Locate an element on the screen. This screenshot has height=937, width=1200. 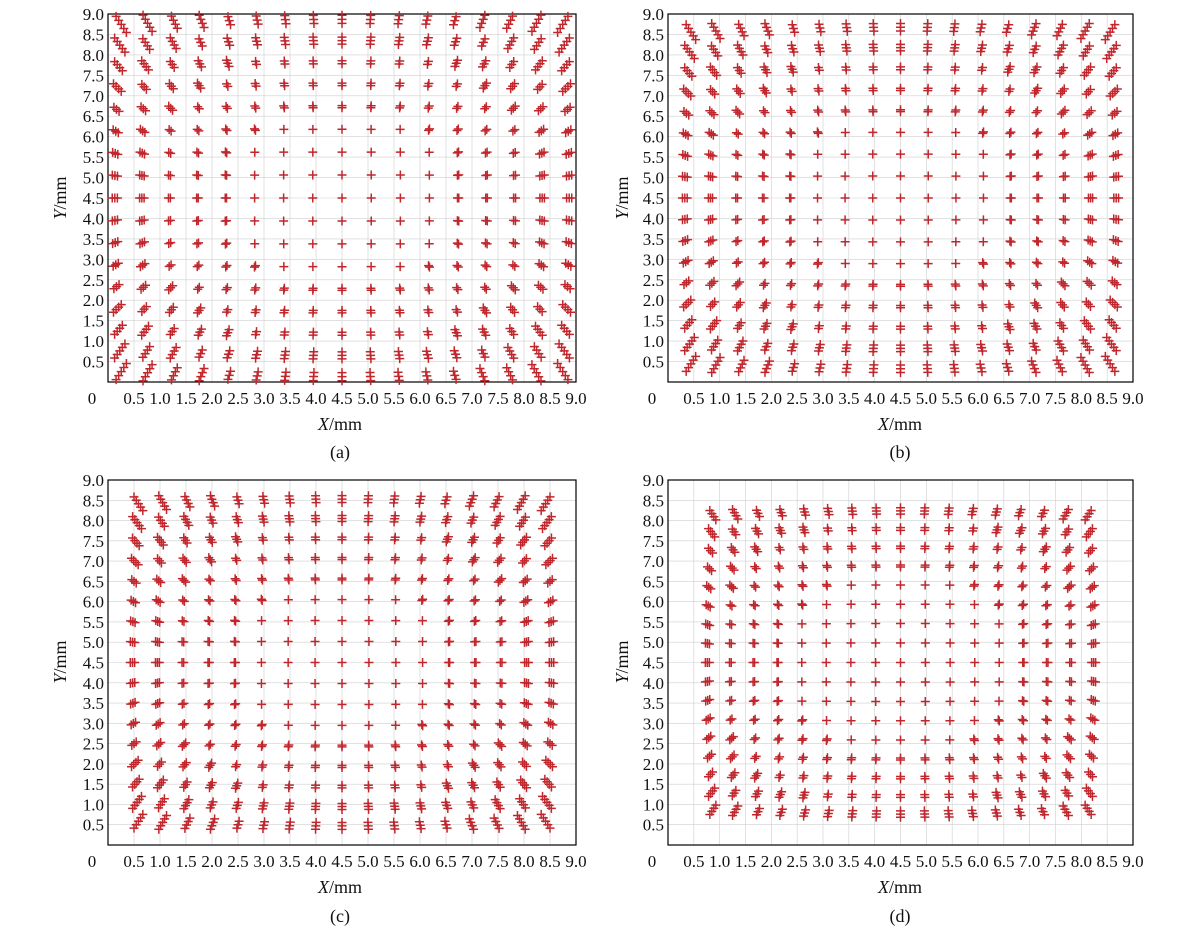
x-tick-label: 6.5 is located at coordinates (445, 398).